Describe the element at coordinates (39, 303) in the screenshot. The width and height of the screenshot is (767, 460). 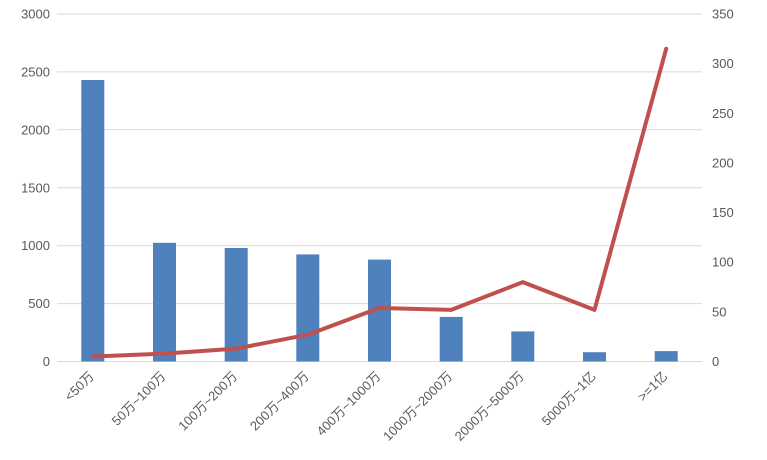
I see `y-axis-left-tick-label: 500` at that location.